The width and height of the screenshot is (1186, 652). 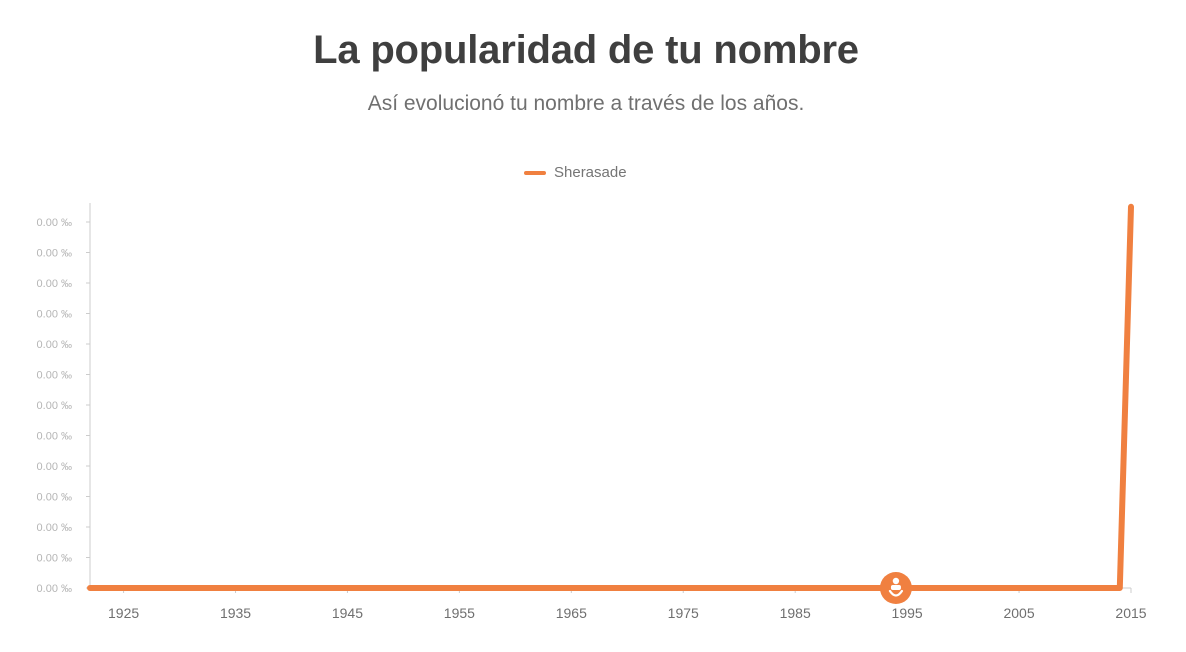 I want to click on baby-head, so click(x=896, y=581).